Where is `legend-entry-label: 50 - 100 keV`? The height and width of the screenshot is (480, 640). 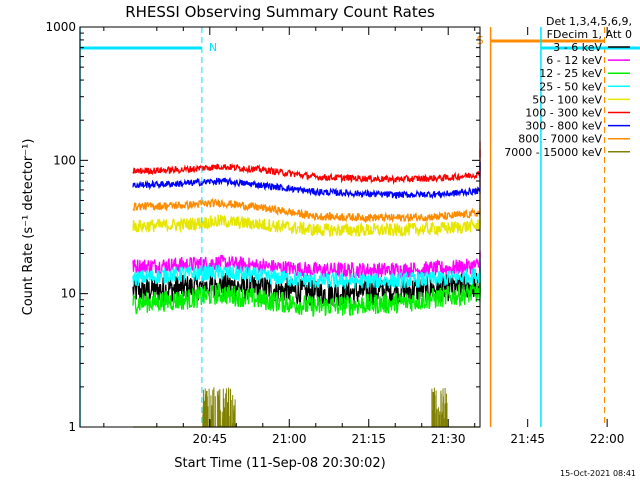 legend-entry-label: 50 - 100 keV is located at coordinates (567, 99).